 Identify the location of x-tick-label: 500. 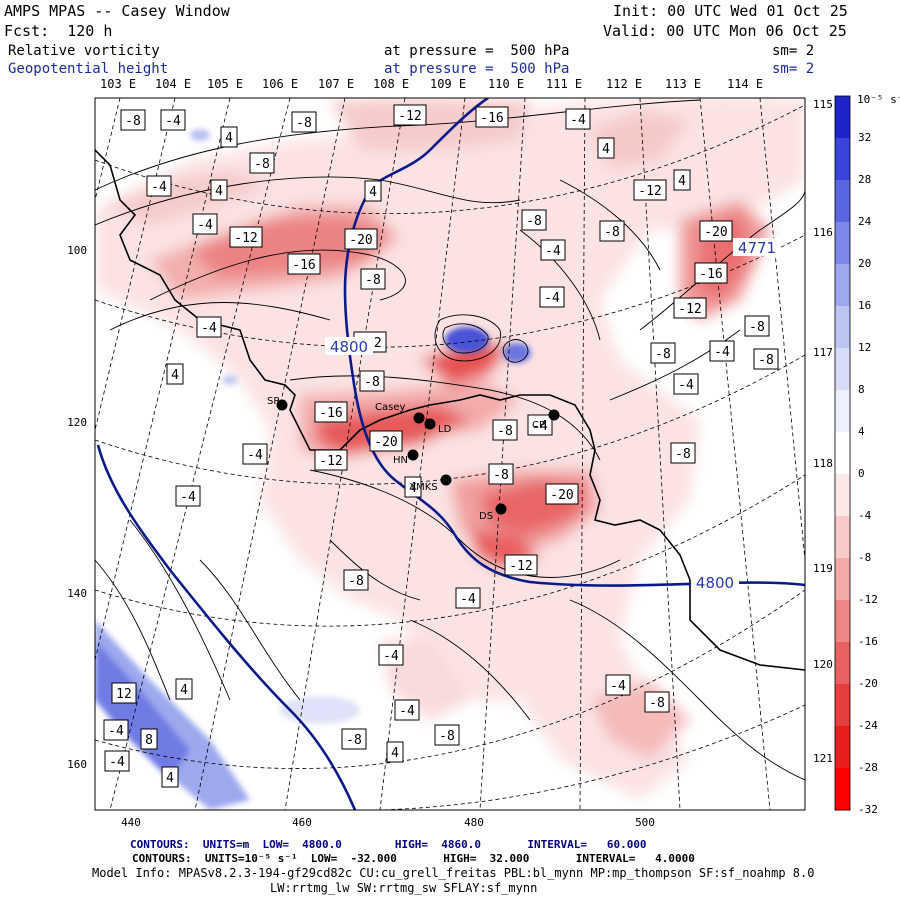
(645, 822).